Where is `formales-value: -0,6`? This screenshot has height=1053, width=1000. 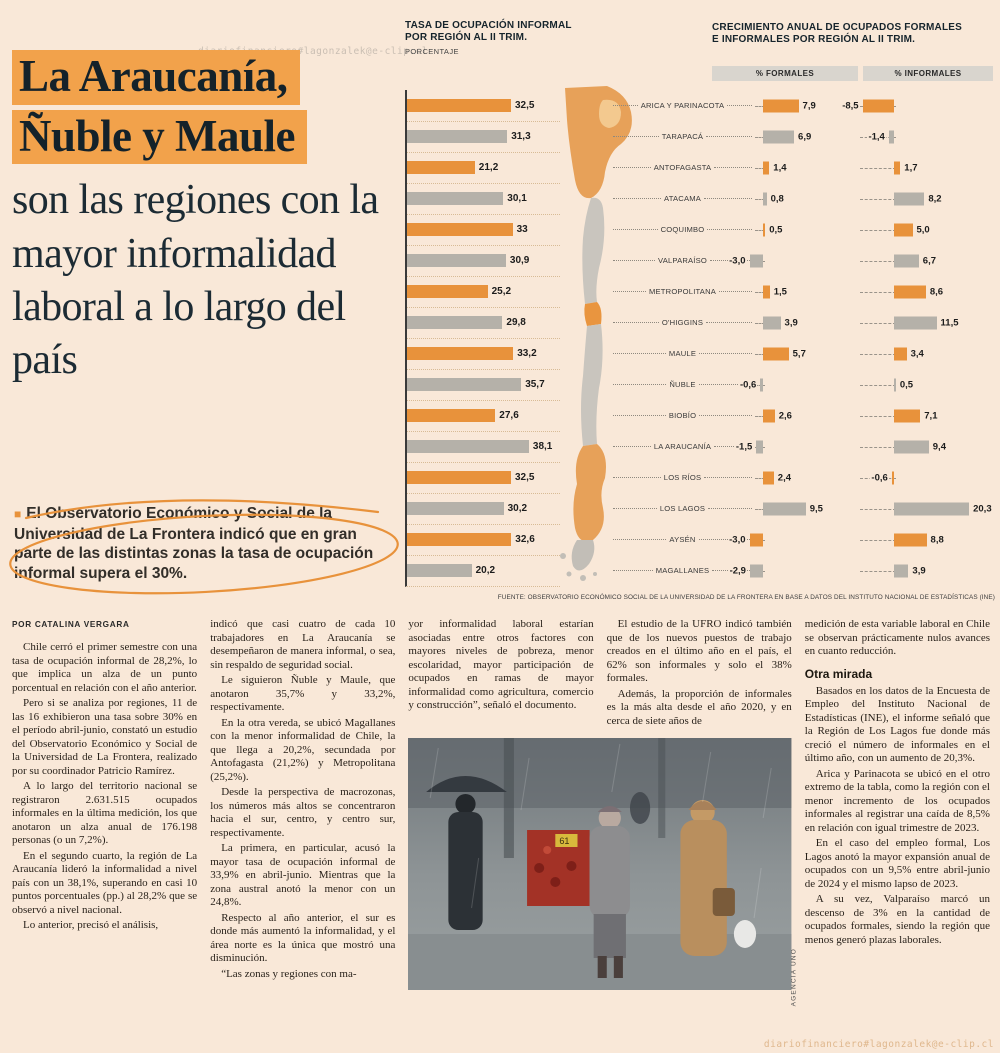
formales-value: -0,6 is located at coordinates (748, 384).